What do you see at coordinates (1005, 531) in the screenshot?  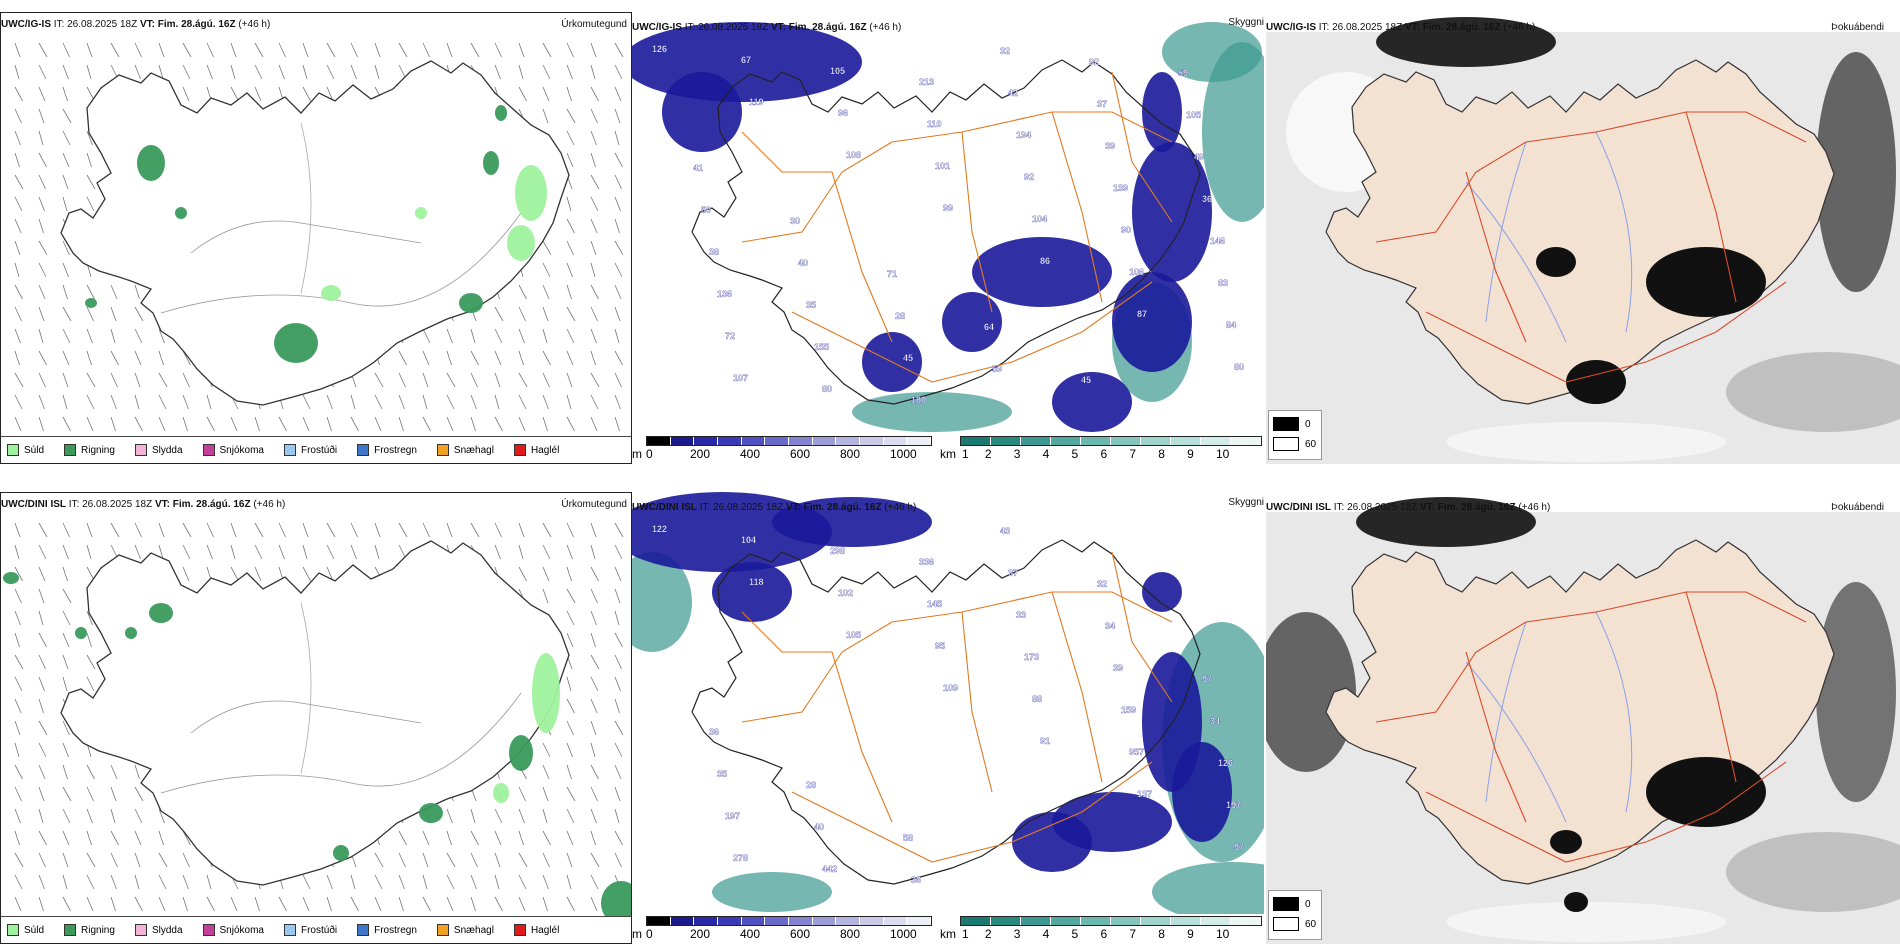 I see `visibility-value: 43` at bounding box center [1005, 531].